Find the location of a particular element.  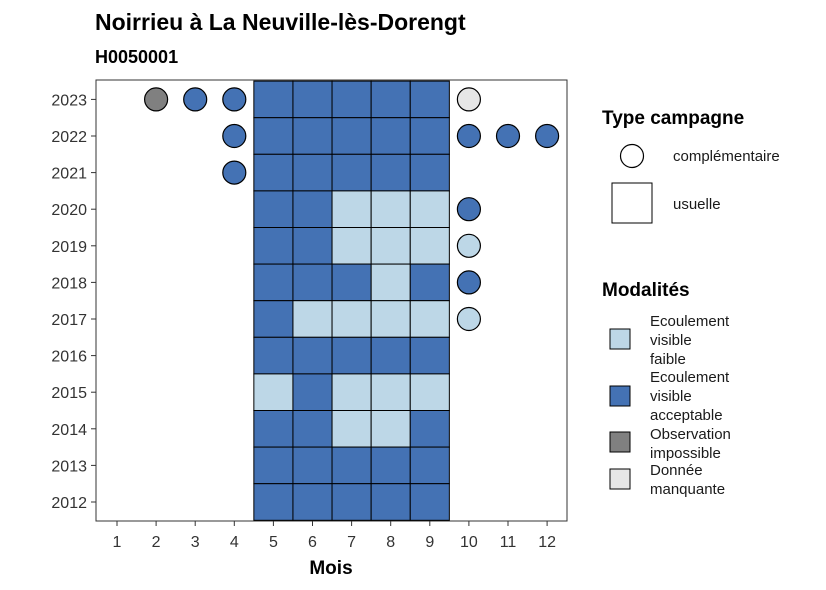

chart-title: Noirrieu à La Neuville-lès-Dorengt is located at coordinates (280, 22).